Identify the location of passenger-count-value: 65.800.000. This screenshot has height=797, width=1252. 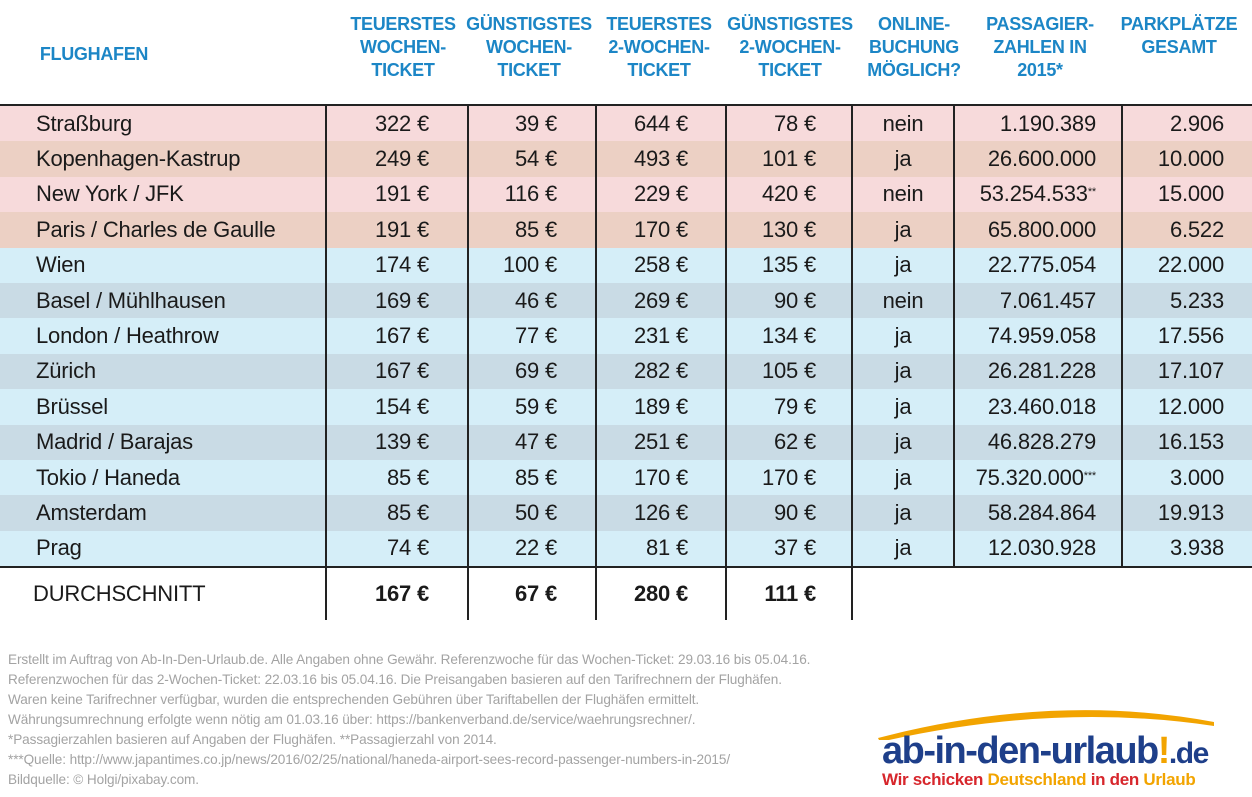
(1041, 229).